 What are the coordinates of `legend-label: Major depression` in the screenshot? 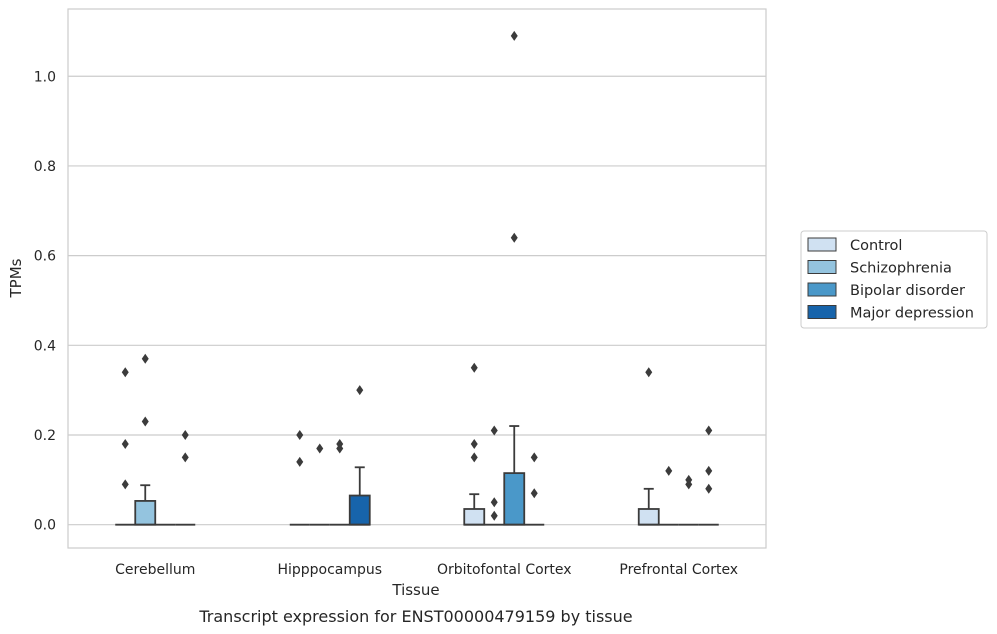 It's located at (912, 314).